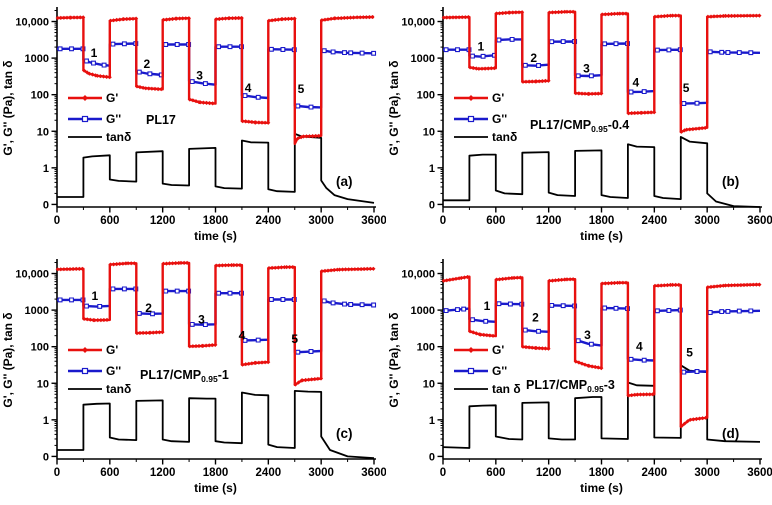 The height and width of the screenshot is (505, 772). Describe the element at coordinates (161, 120) in the screenshot. I see `sample-label: PL17` at that location.